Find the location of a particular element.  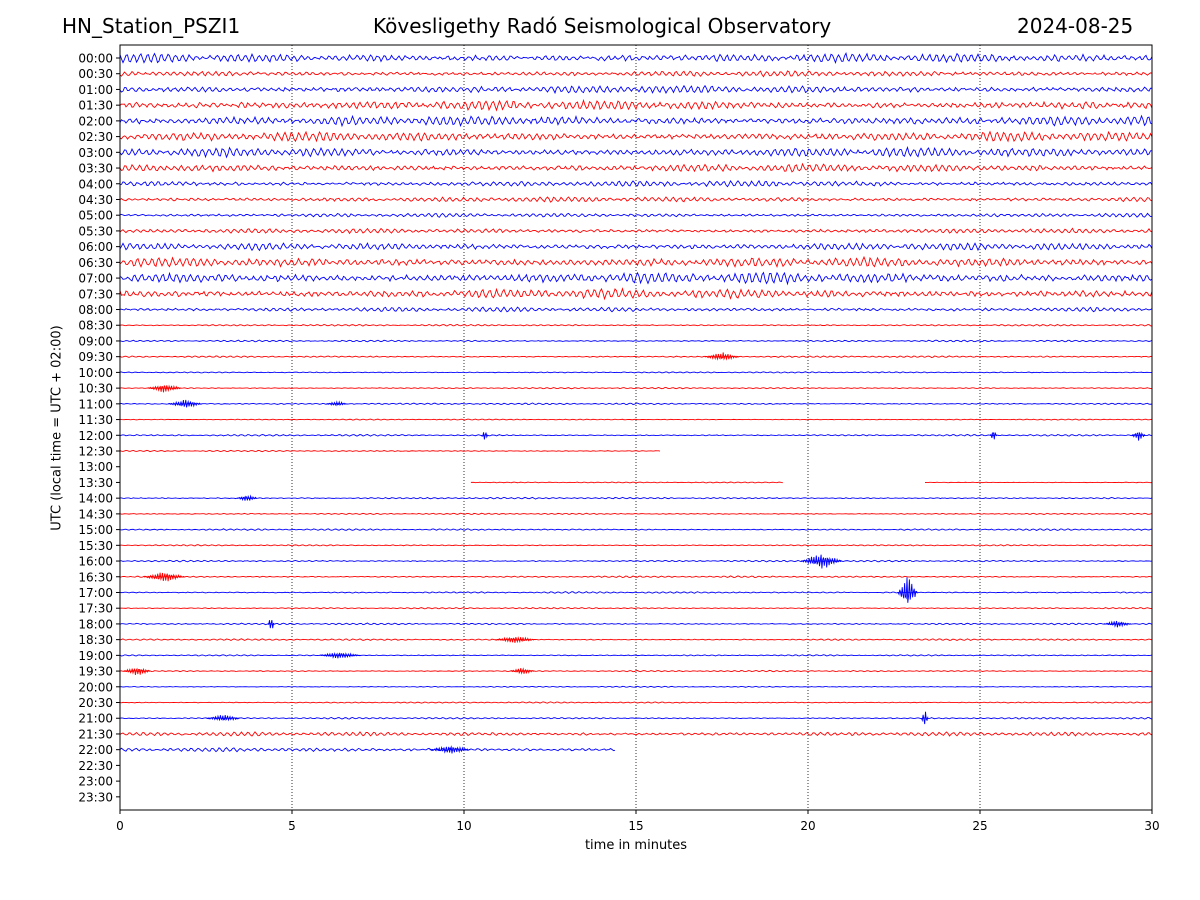

trace-0700-seg0 is located at coordinates (636, 278).